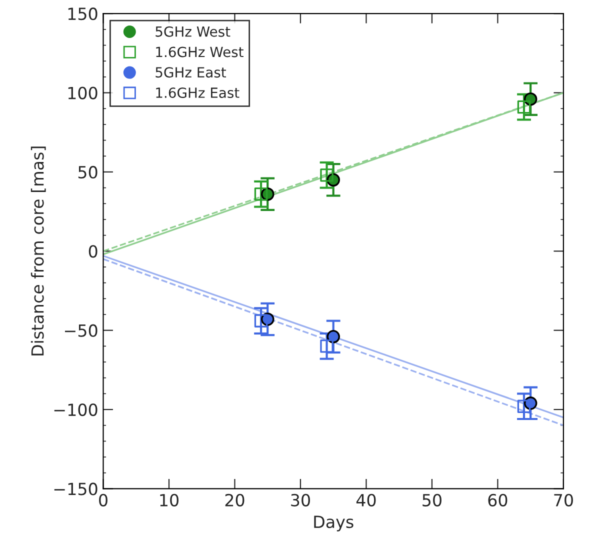  I want to click on x-tick-label: 20, so click(234, 500).